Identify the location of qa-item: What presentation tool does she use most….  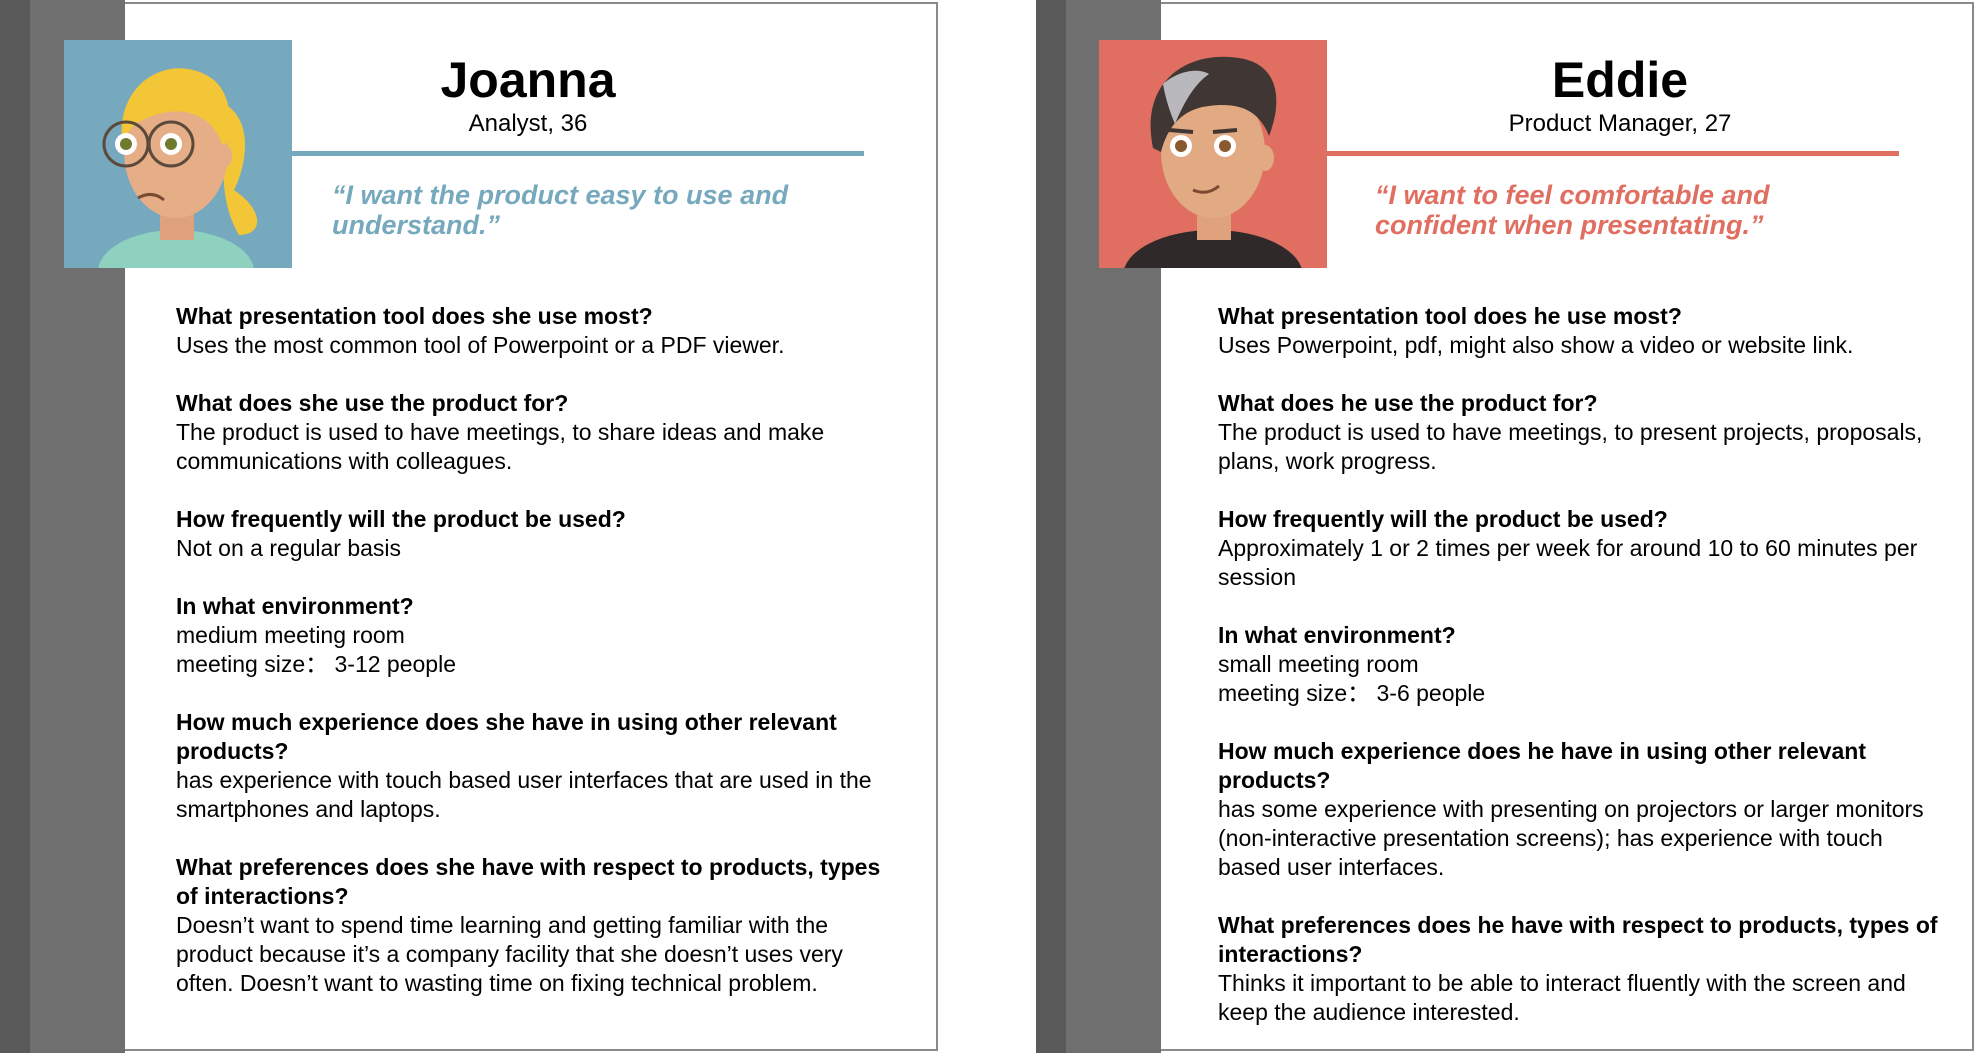
(536, 331).